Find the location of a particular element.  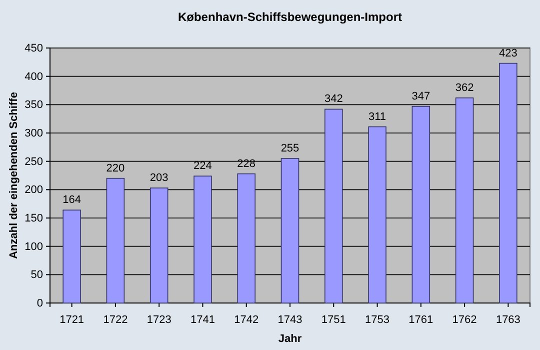

y-axis-title: Anzahl der eingehenden Schiffe is located at coordinates (14, 175).